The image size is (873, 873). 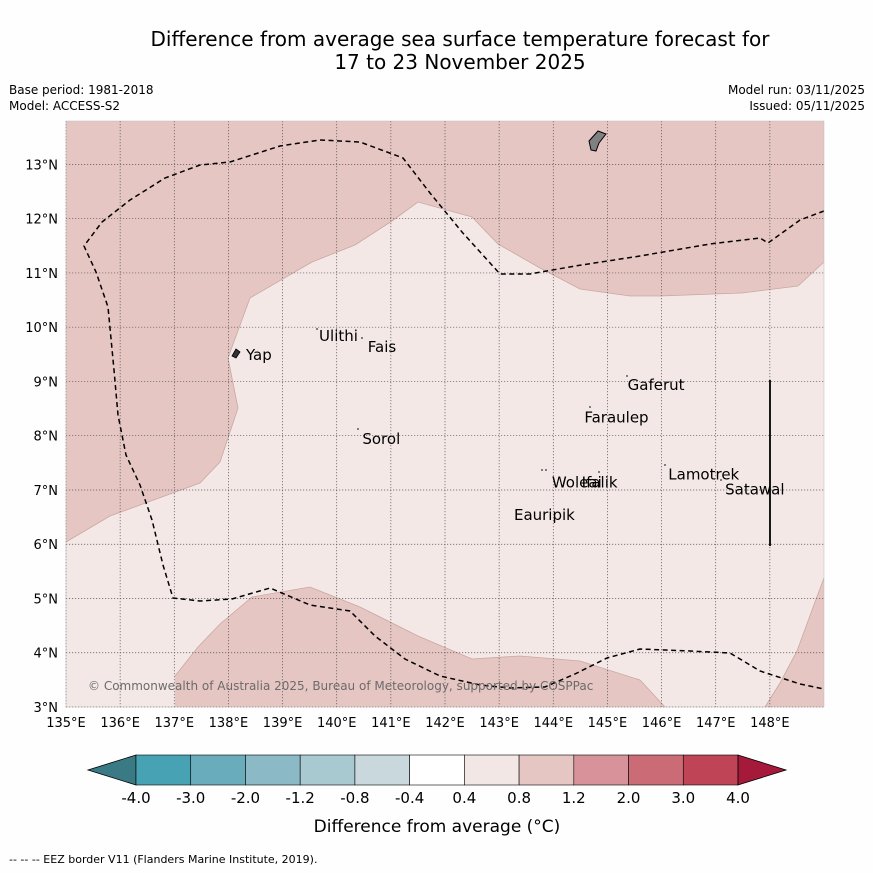 What do you see at coordinates (381, 439) in the screenshot?
I see `place-label-sorol: Sorol` at bounding box center [381, 439].